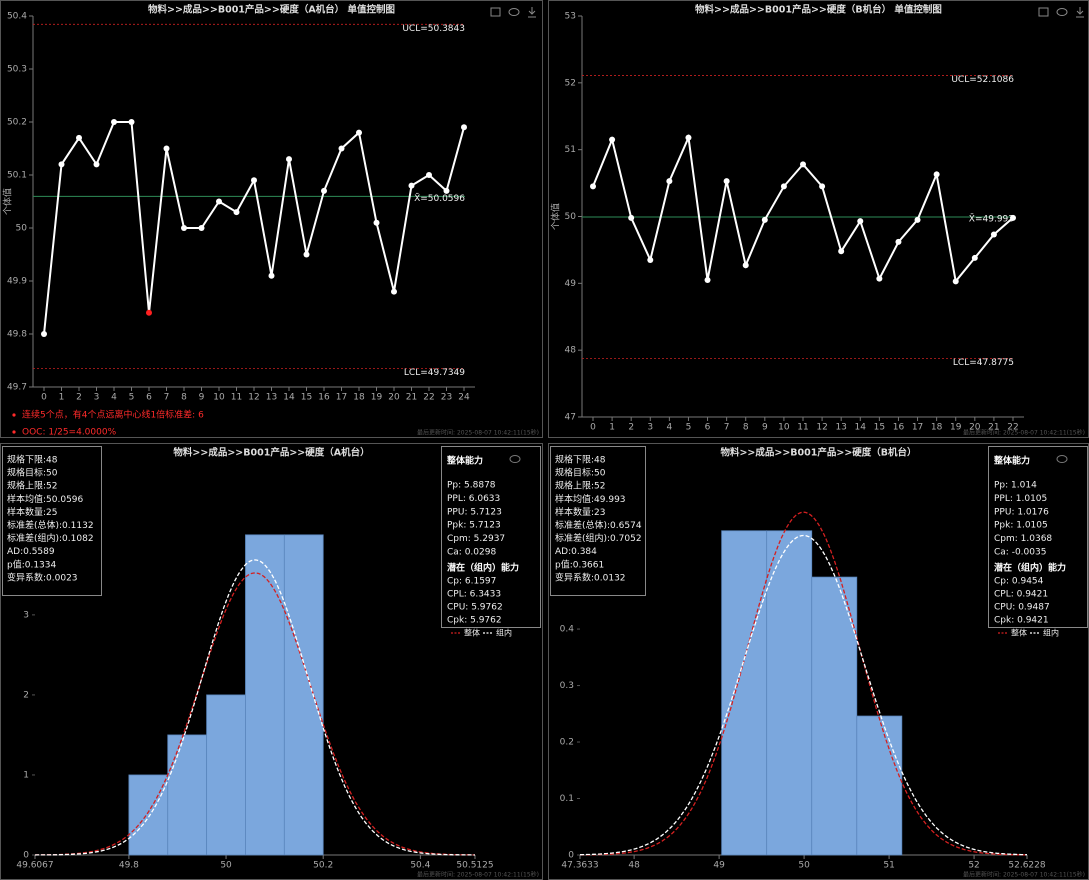 The width and height of the screenshot is (1089, 880). I want to click on capability-item: Cp: 6.1597, so click(471, 582).